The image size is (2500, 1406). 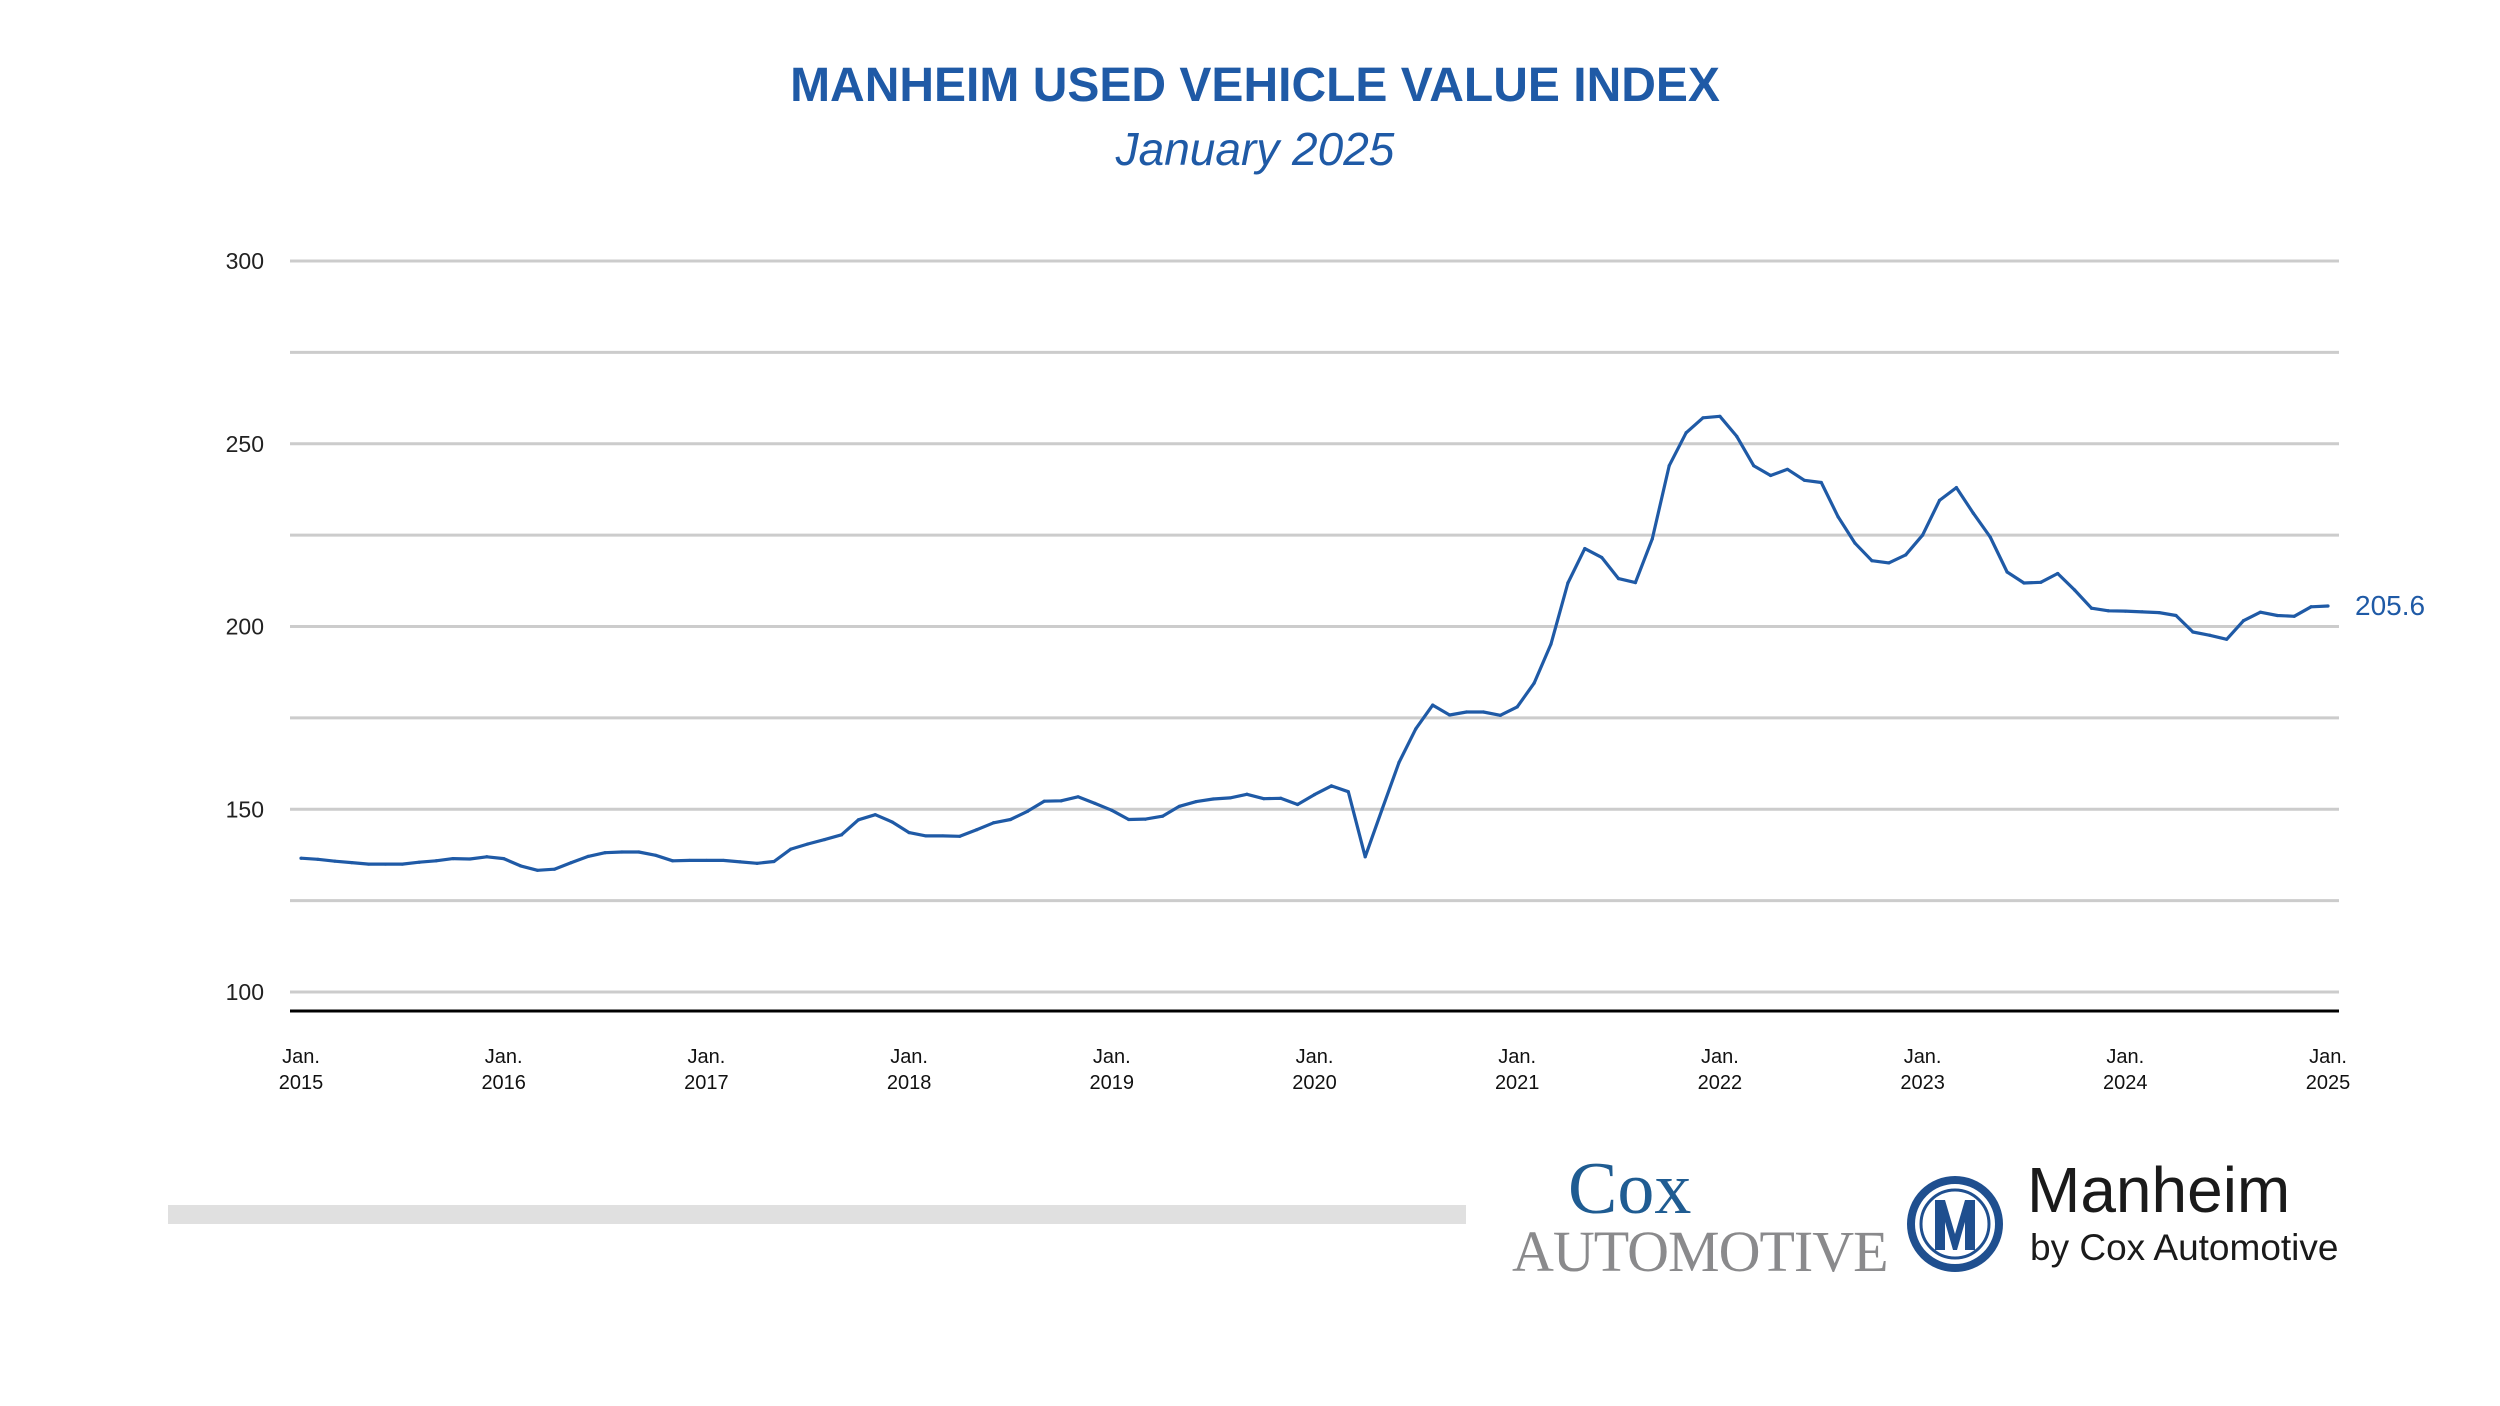 What do you see at coordinates (2328, 1083) in the screenshot?
I see `x-tick-label-year: 2025` at bounding box center [2328, 1083].